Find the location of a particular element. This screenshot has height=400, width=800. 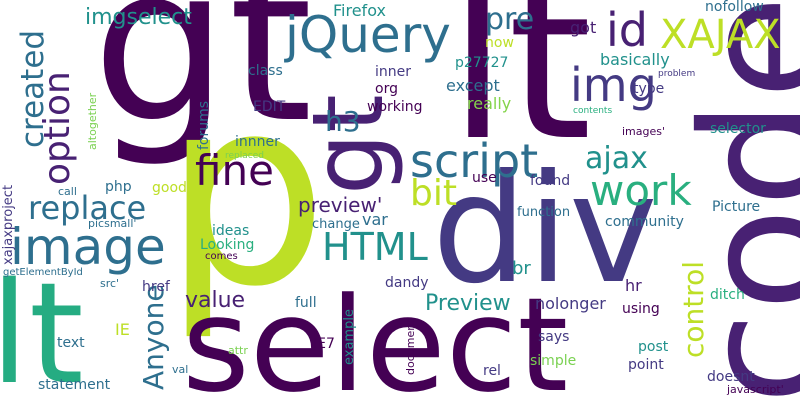

word-selector: selector is located at coordinates (738, 129).